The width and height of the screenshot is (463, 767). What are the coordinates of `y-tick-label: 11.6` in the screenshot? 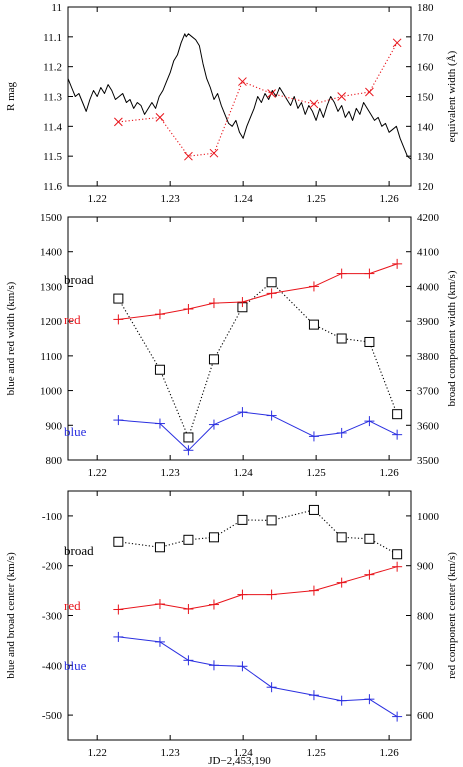 It's located at (52, 187).